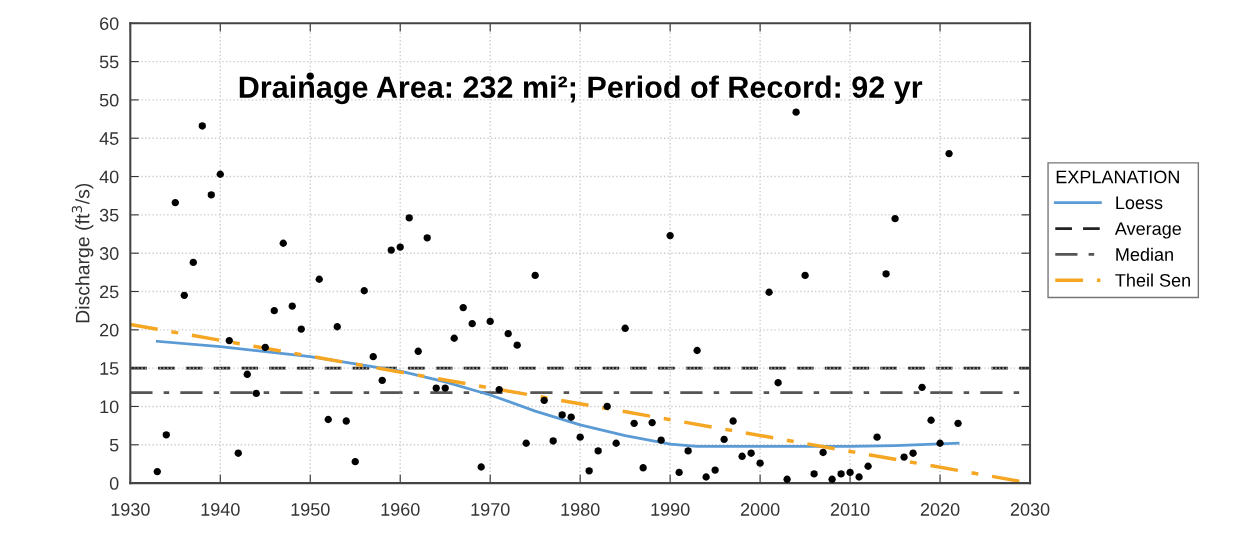  I want to click on x-tick-label: 2020, so click(940, 509).